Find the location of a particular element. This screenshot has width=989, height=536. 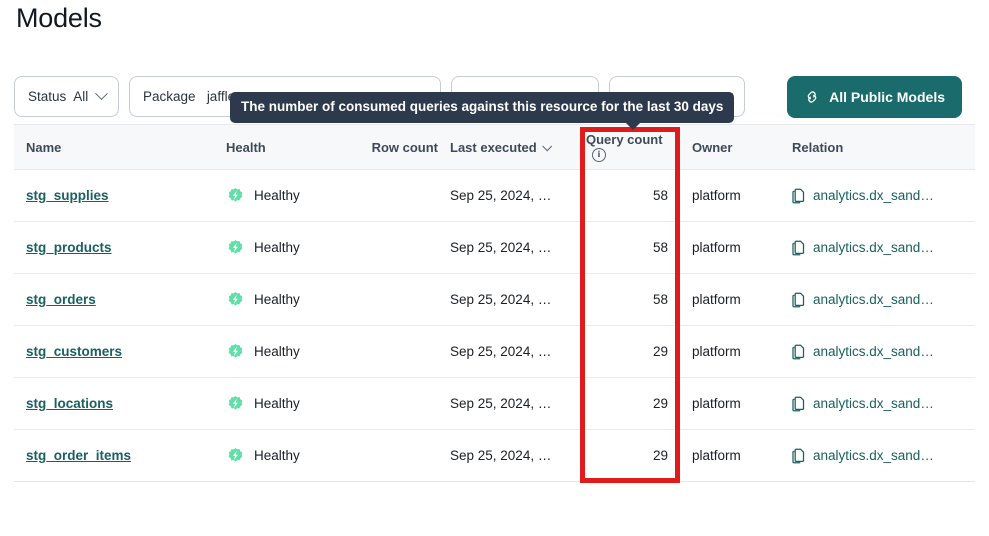

info-icon: i is located at coordinates (599, 155).